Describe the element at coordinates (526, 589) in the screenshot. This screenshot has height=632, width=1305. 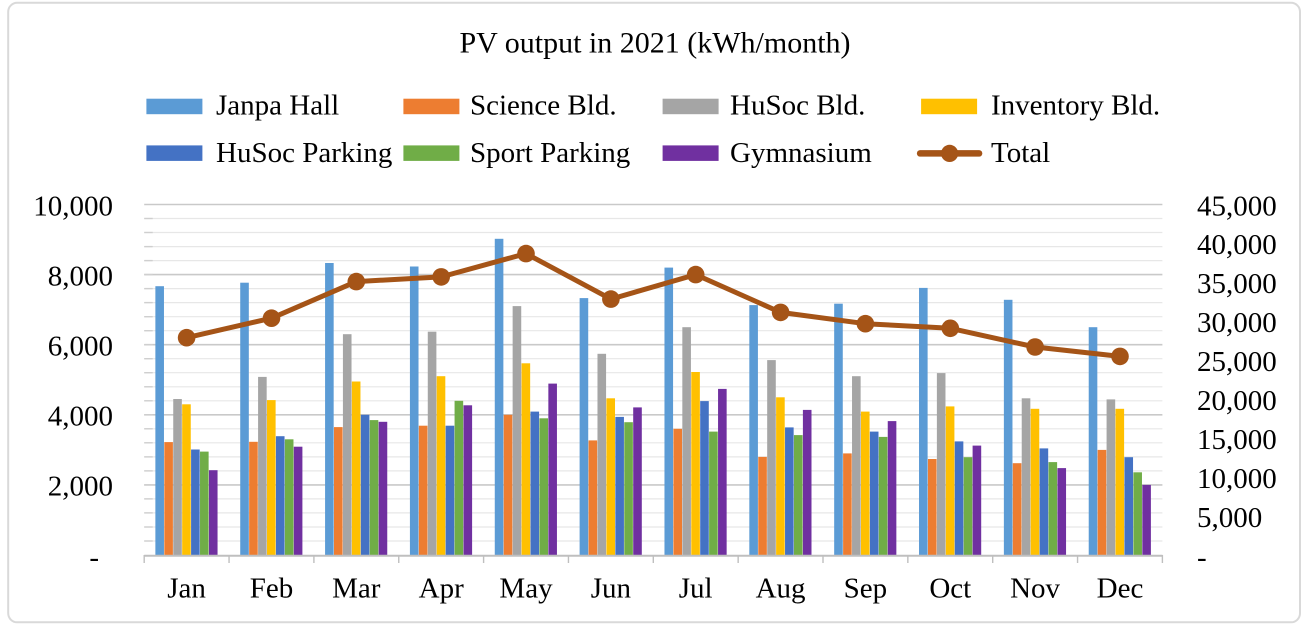
I see `svg-text: May` at that location.